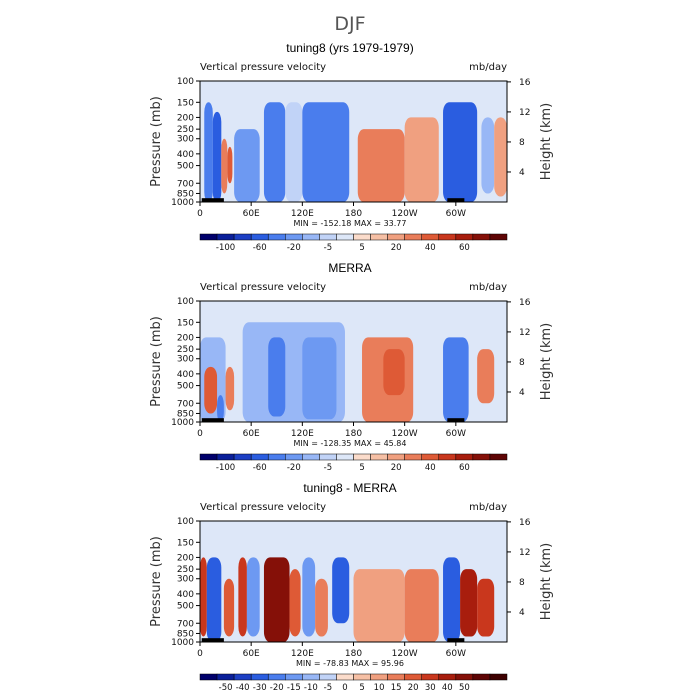 The height and width of the screenshot is (700, 700). Describe the element at coordinates (456, 434) in the screenshot. I see `x-tick-label: 60W` at that location.